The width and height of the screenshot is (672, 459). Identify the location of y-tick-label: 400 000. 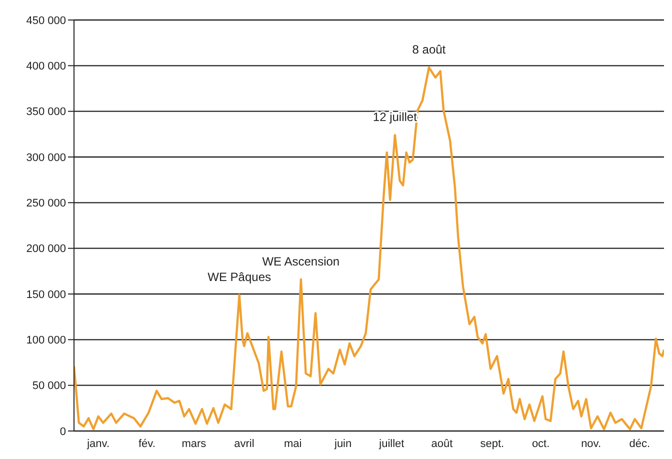
(46, 66).